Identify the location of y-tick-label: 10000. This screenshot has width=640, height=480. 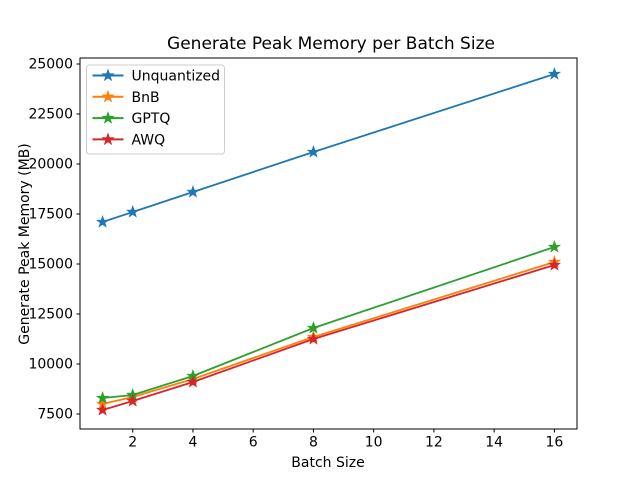
(50, 365).